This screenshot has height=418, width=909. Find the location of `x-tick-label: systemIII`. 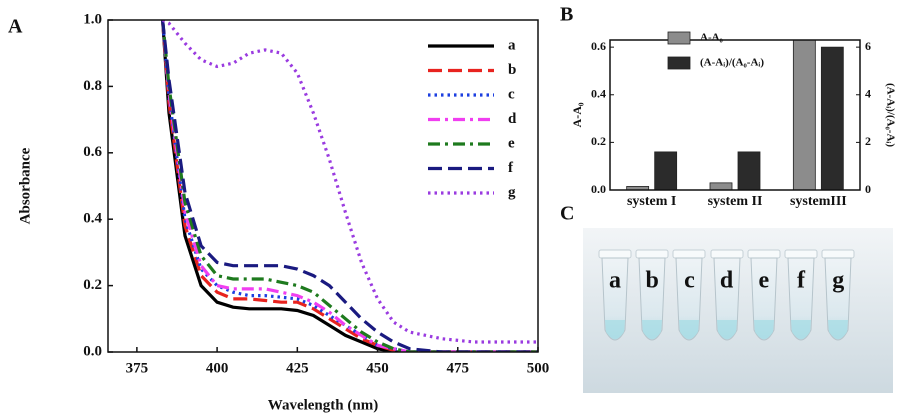

x-tick-label: systemIII is located at coordinates (818, 201).